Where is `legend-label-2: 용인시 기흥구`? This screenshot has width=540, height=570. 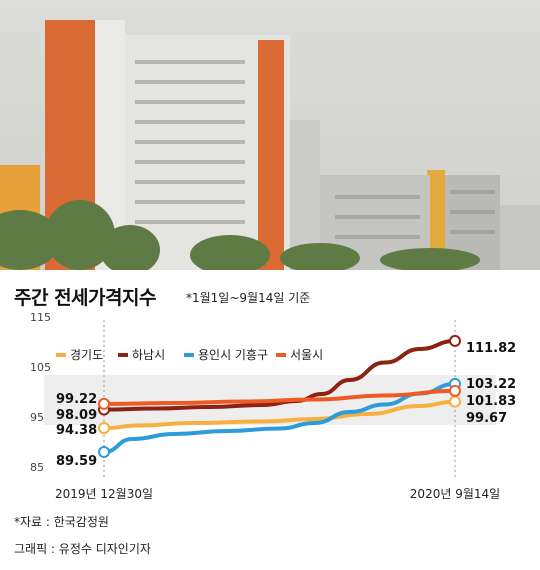
legend-label-2: 용인시 기흥구 is located at coordinates (233, 355).